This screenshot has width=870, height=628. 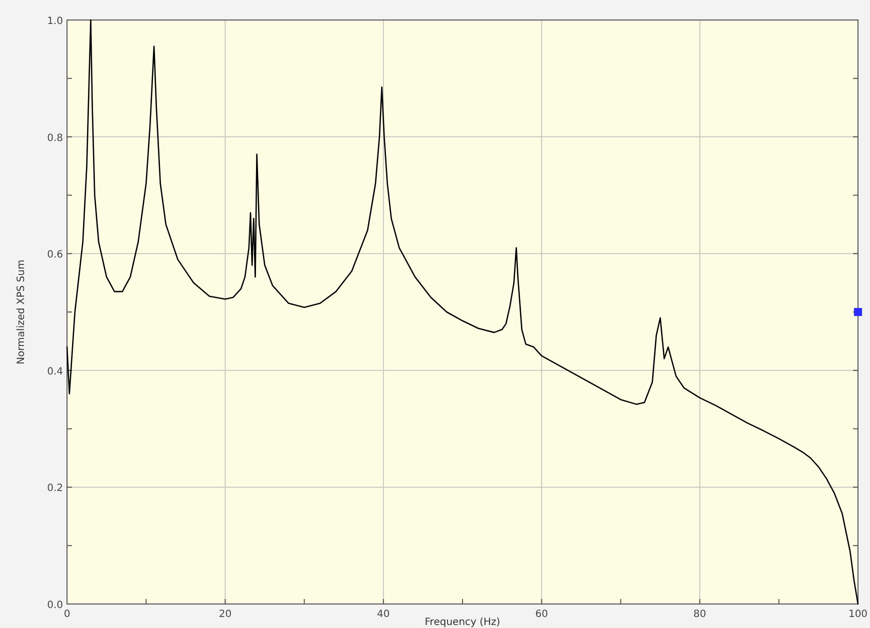 I want to click on y-axis-title: Normalized XPS Sum, so click(x=21, y=312).